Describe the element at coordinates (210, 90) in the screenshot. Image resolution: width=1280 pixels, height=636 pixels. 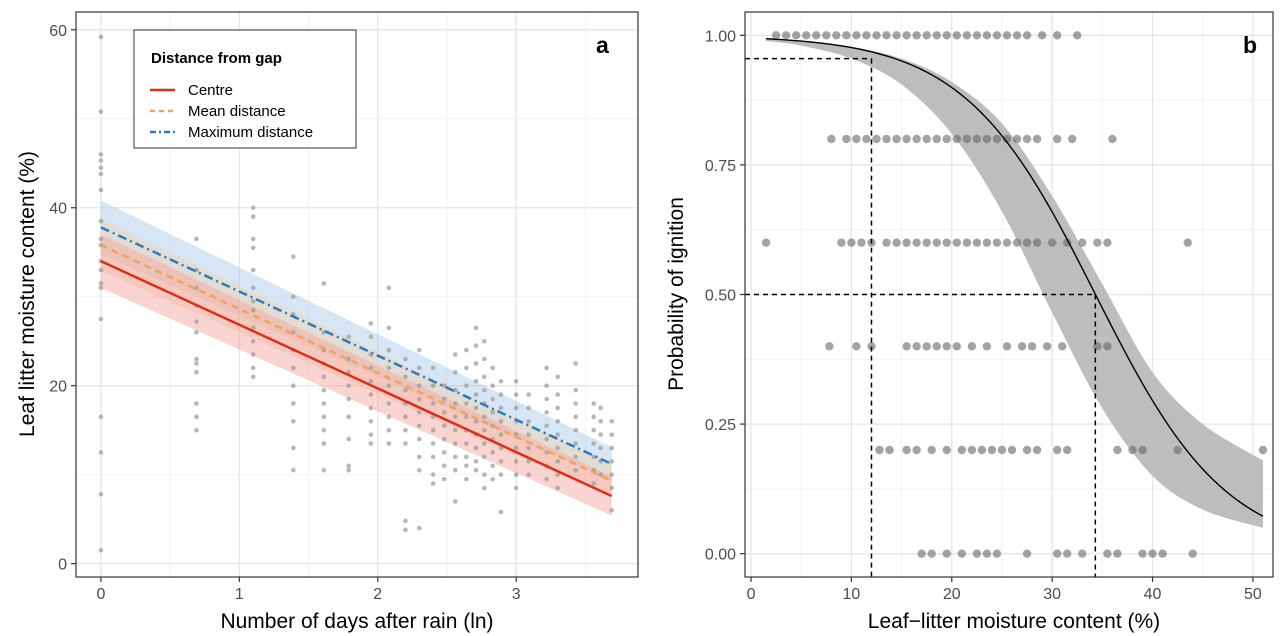
I see `legend-label-centre: Centre` at that location.